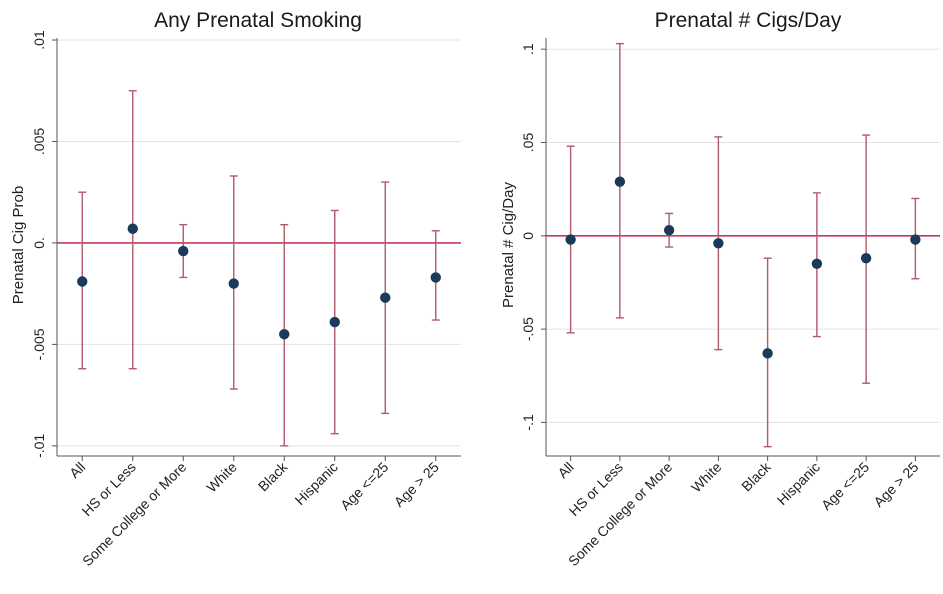 This screenshot has height=594, width=943. Describe the element at coordinates (508, 245) in the screenshot. I see `y-axis-label: Prenatal # Cig/Day` at that location.